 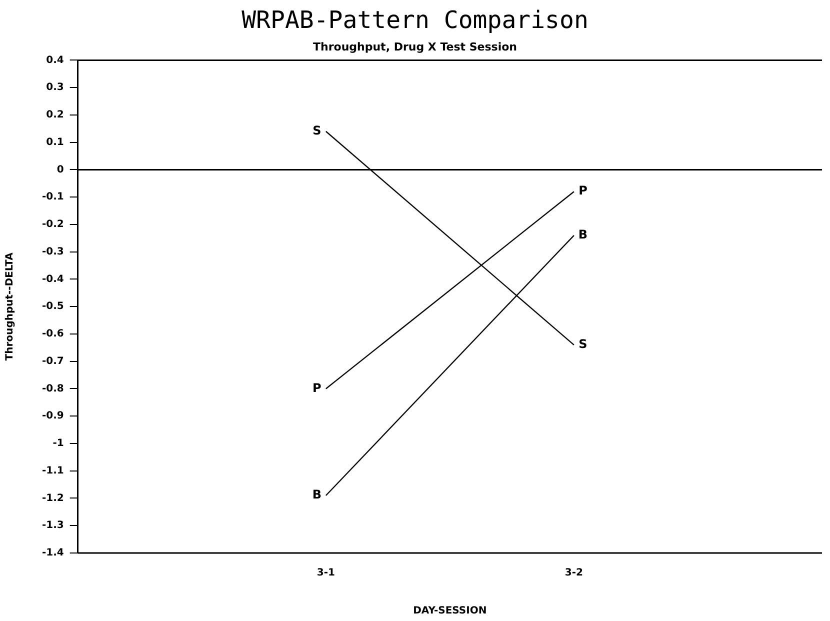 What do you see at coordinates (53, 498) in the screenshot?
I see `y-tick-label: -1.2` at bounding box center [53, 498].